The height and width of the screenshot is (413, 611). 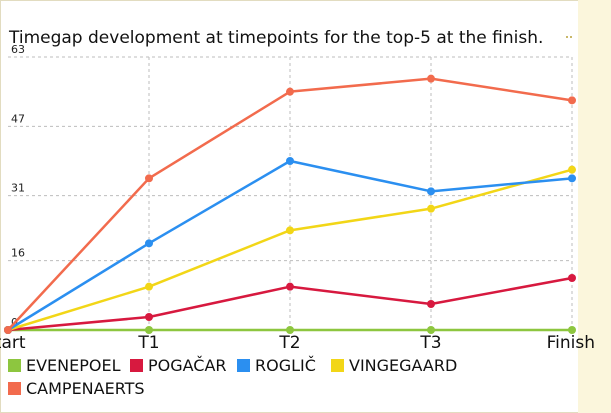 I want to click on legend-item-1: POGAČAR, so click(x=178, y=365).